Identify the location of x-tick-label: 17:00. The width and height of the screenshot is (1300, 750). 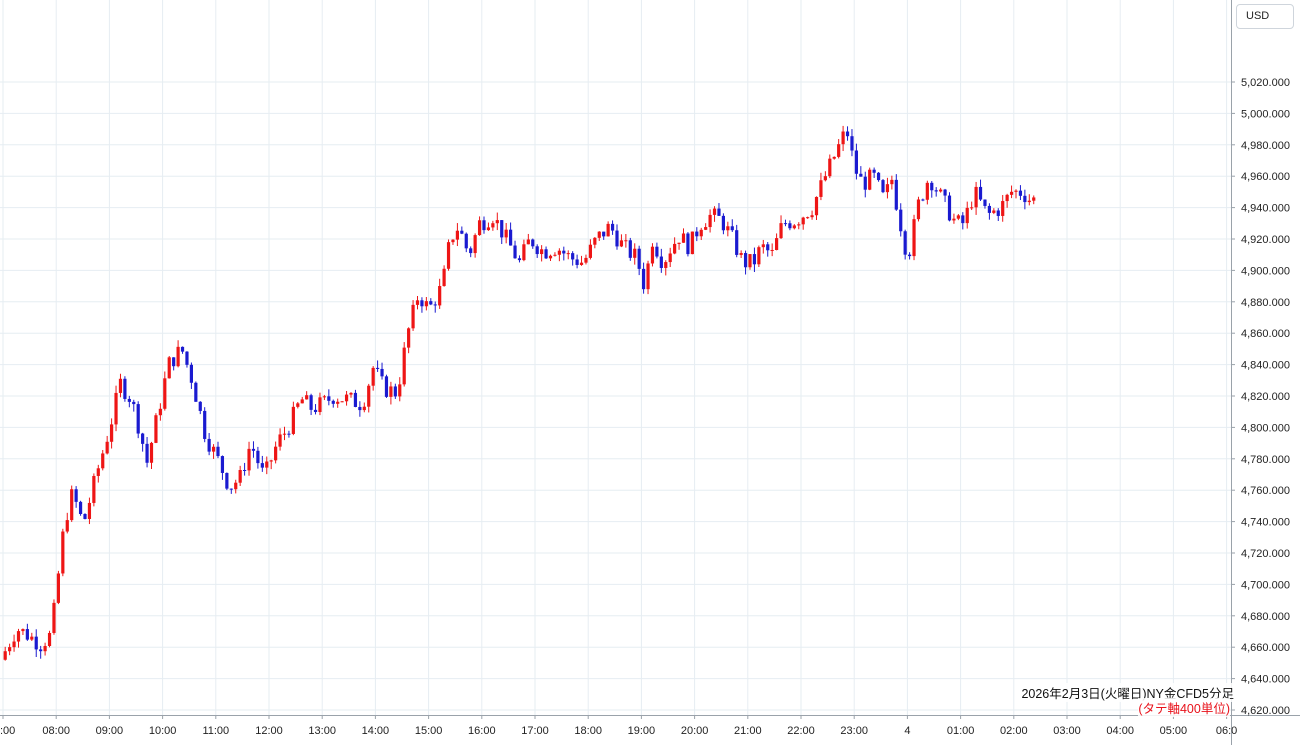
(535, 731).